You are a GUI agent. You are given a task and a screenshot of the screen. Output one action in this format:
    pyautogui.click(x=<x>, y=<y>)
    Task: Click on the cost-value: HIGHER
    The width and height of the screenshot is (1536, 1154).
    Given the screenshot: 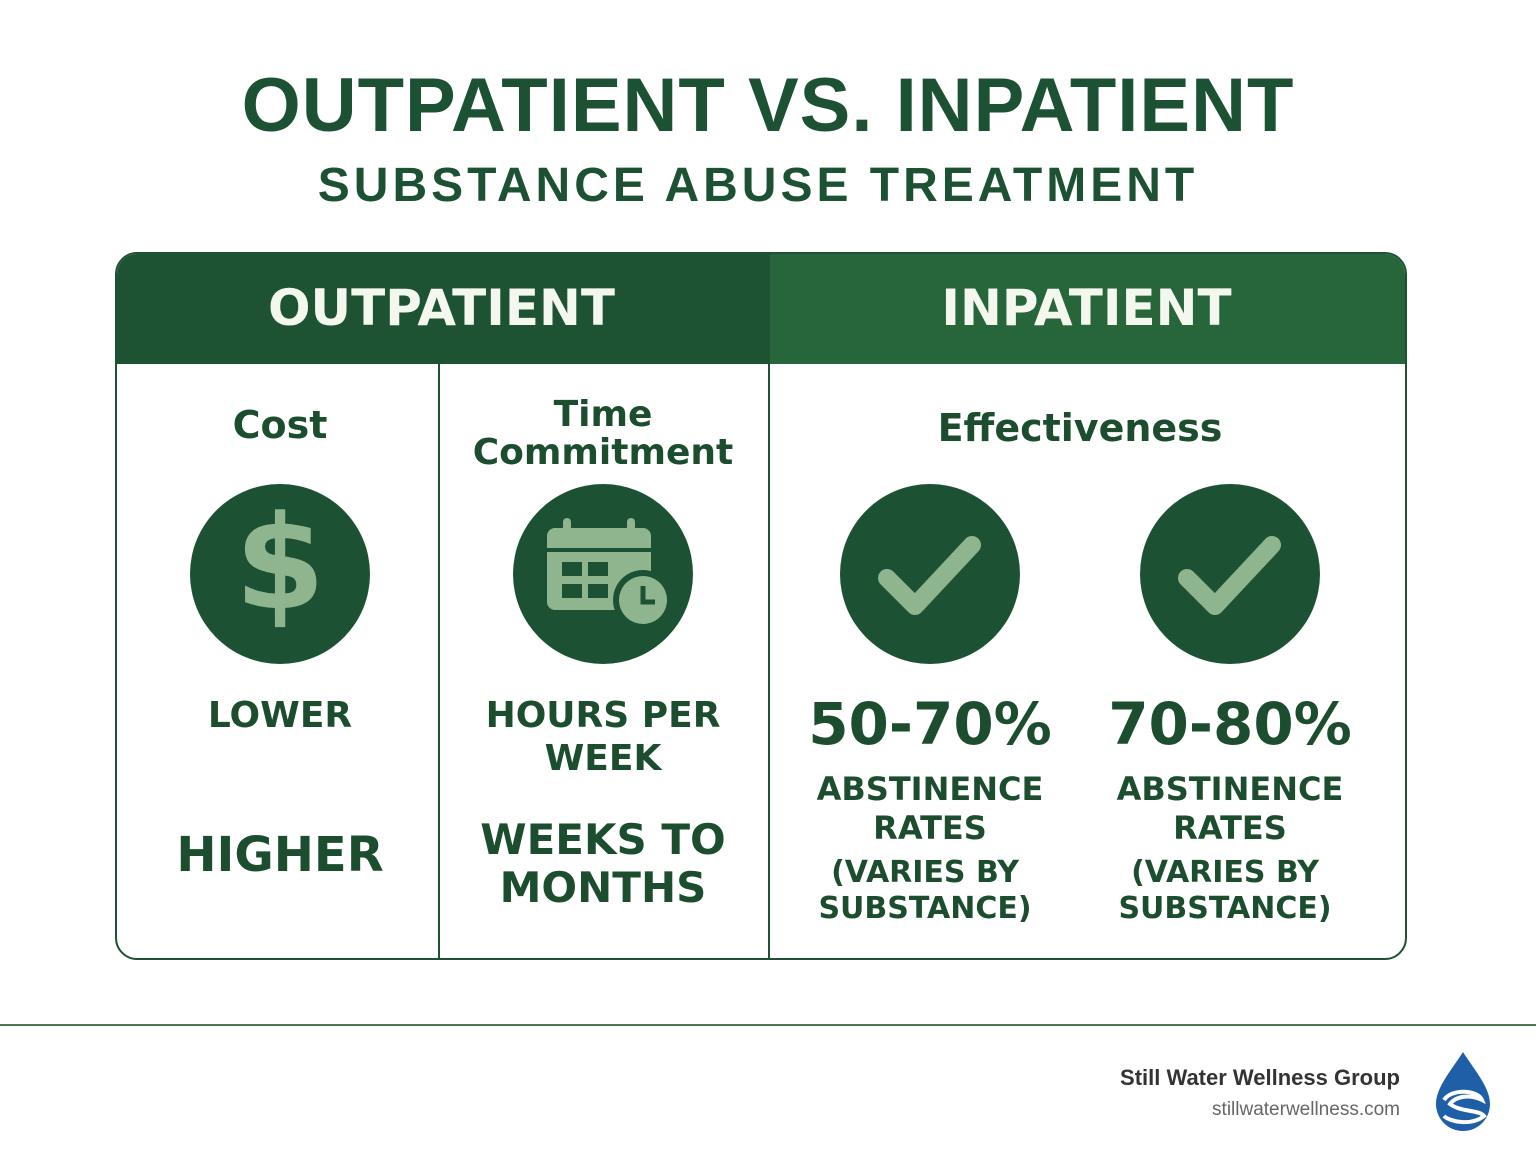 What is the action you would take?
    pyautogui.click(x=280, y=855)
    